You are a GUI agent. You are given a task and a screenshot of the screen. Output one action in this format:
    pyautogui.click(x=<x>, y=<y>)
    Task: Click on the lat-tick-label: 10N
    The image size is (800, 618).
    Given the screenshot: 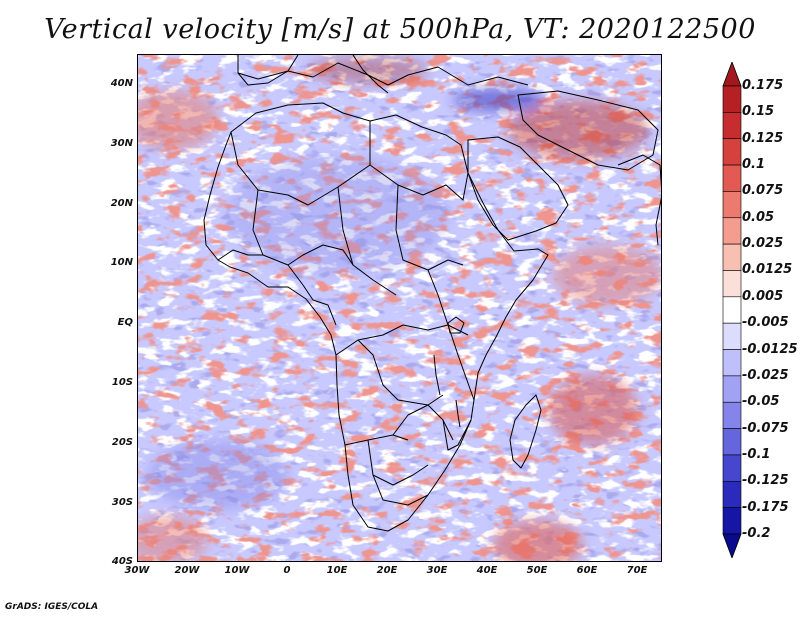 What is the action you would take?
    pyautogui.click(x=121, y=263)
    